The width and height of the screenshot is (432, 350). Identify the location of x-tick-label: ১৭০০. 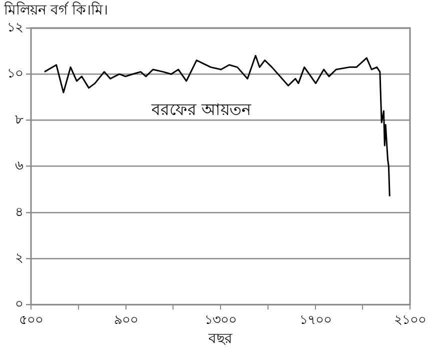
(315, 320).